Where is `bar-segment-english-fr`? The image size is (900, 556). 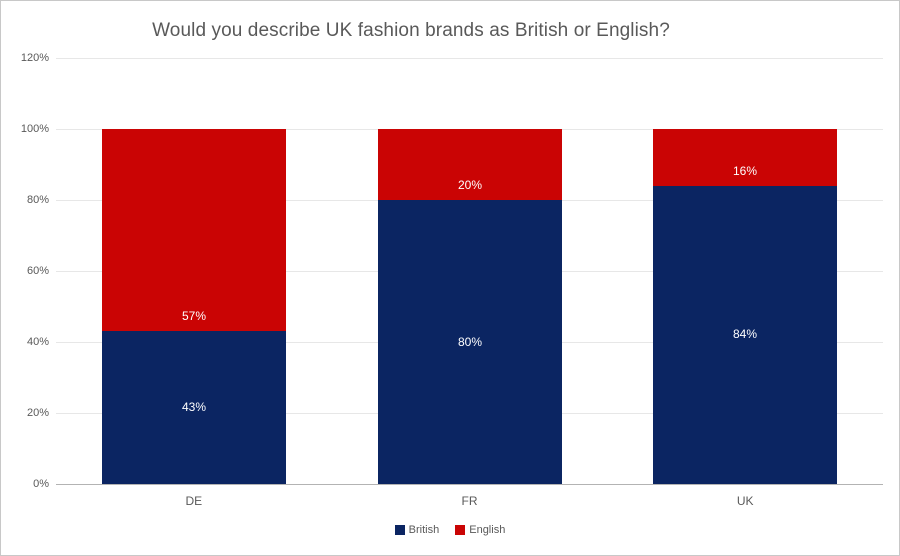
bar-segment-english-fr is located at coordinates (470, 164).